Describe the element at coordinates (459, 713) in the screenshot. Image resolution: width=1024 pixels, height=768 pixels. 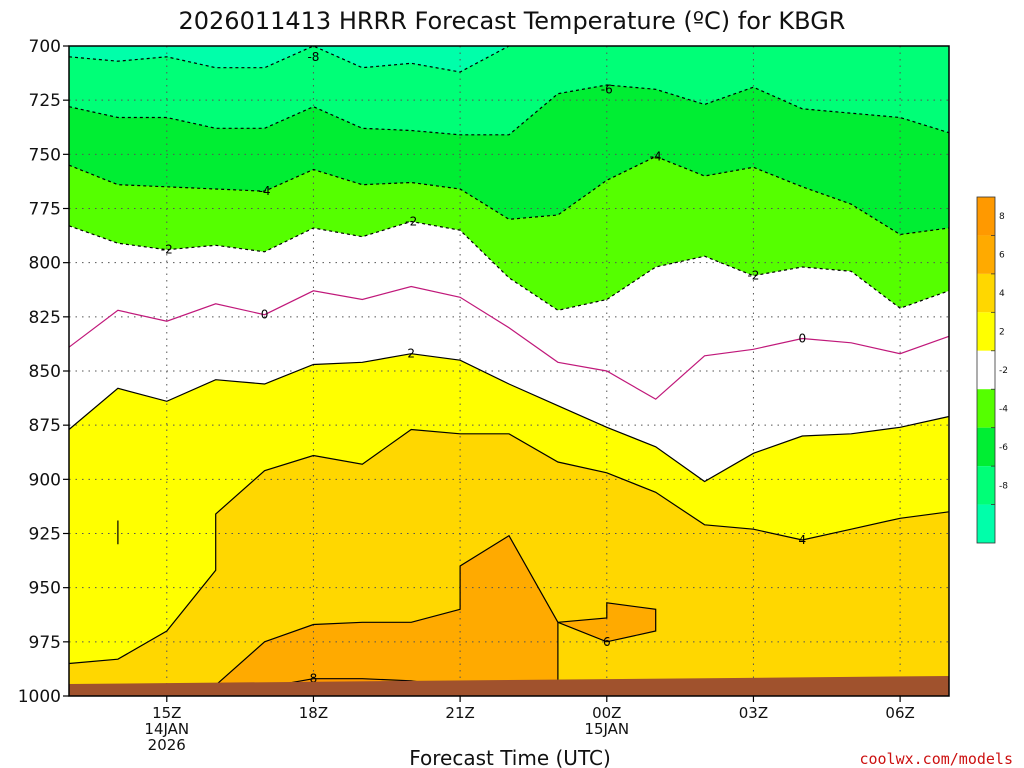
I see `x-tick-label: 21Z` at that location.